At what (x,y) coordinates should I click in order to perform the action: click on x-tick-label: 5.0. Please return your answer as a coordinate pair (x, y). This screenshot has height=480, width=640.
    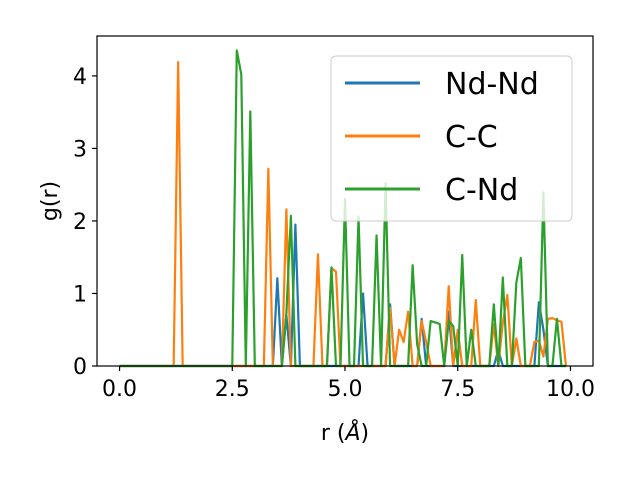
    Looking at the image, I should click on (345, 389).